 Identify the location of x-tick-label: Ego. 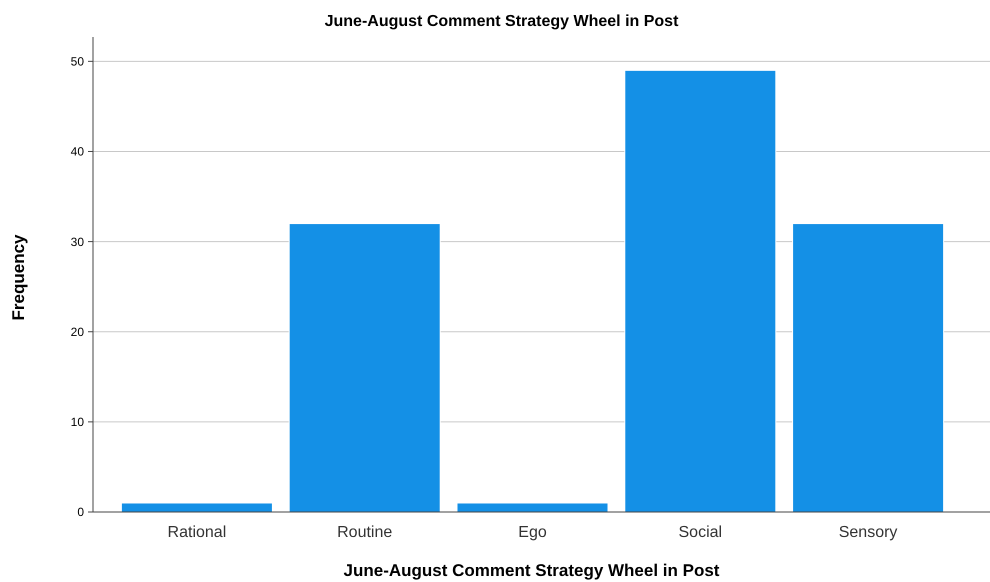
(532, 532).